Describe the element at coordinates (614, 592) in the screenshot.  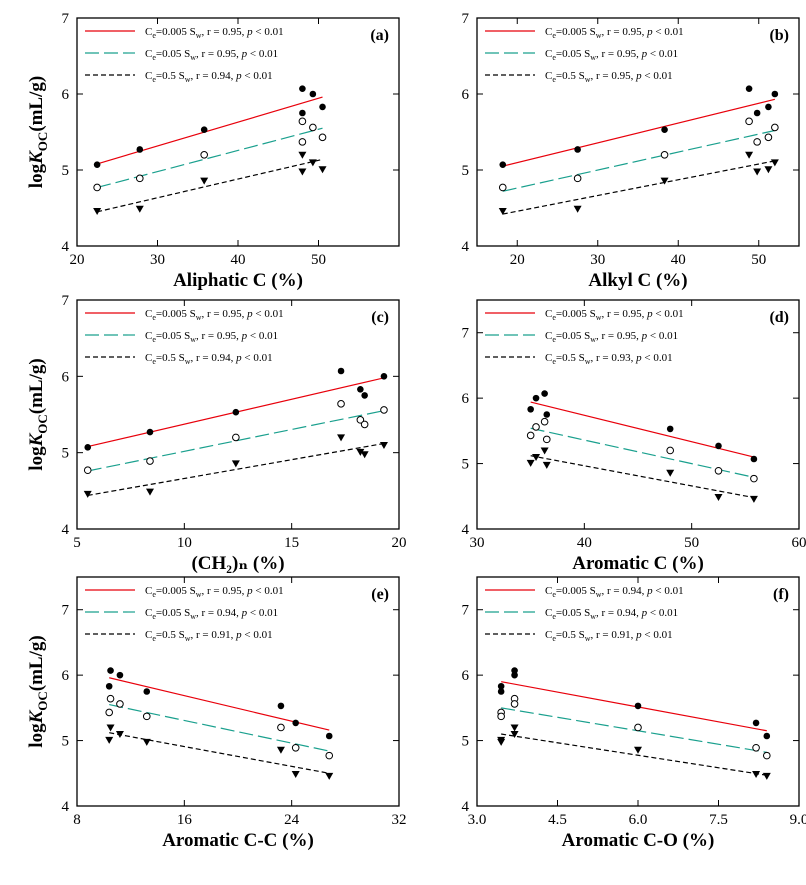
I see `legend-label: Ce=0.005 Sw, r = 0.94, p < 0.01` at that location.